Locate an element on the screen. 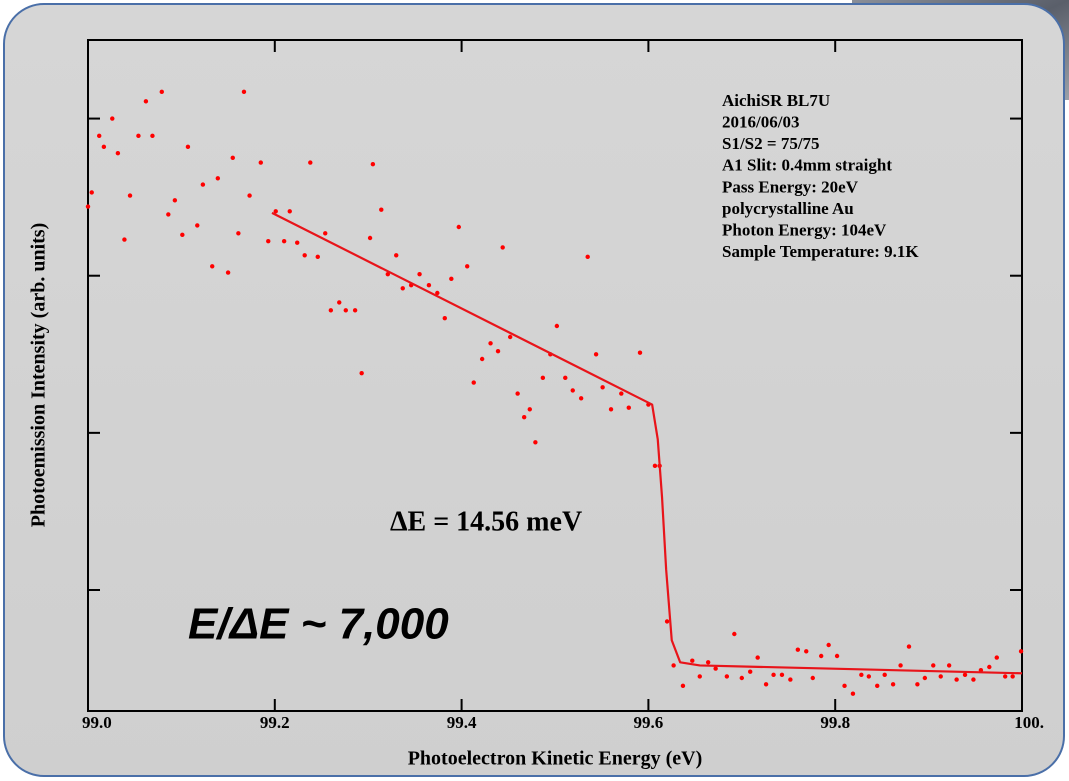 This screenshot has width=1069, height=781. x-tick-label: 99.2 is located at coordinates (275, 722).